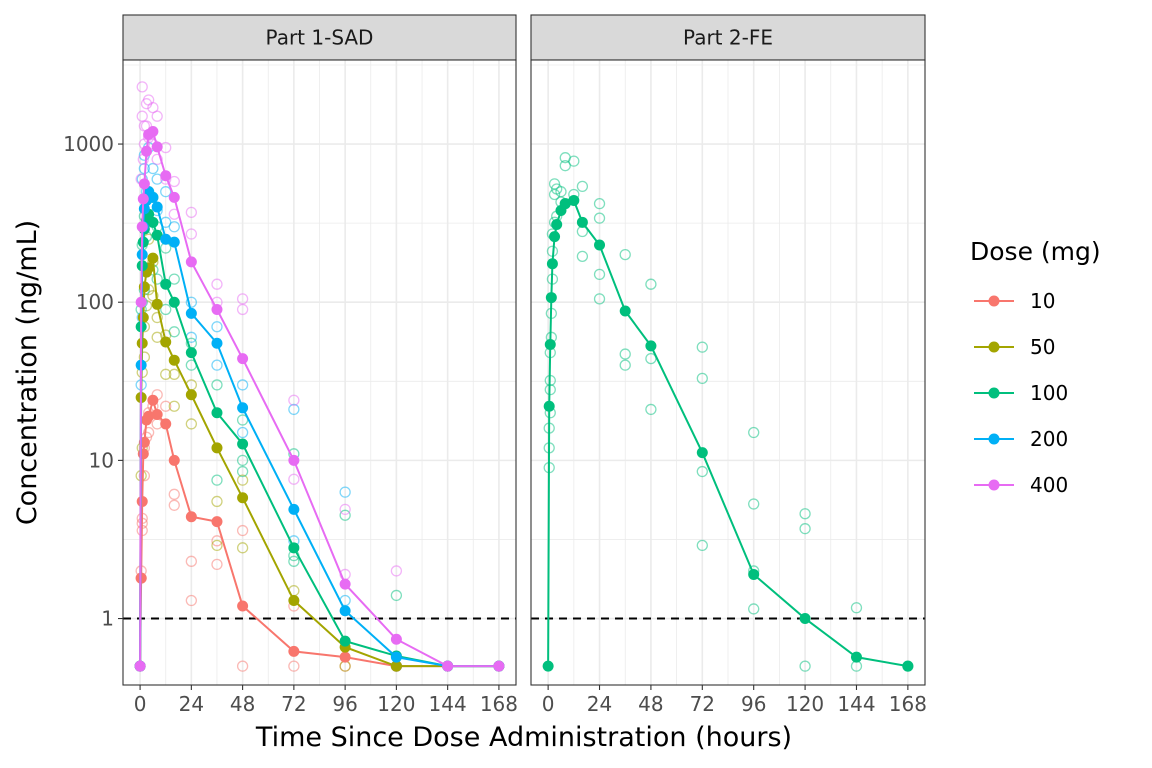  What do you see at coordinates (88, 144) in the screenshot?
I see `y-tick-label: 1000` at bounding box center [88, 144].